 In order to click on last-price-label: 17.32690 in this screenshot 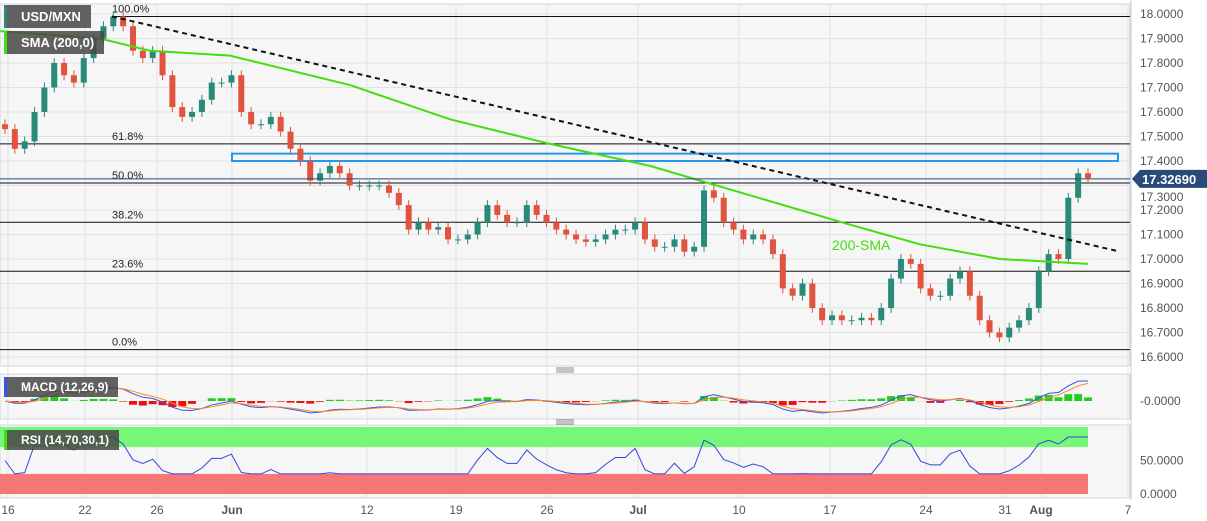, I will do `click(1169, 179)`.